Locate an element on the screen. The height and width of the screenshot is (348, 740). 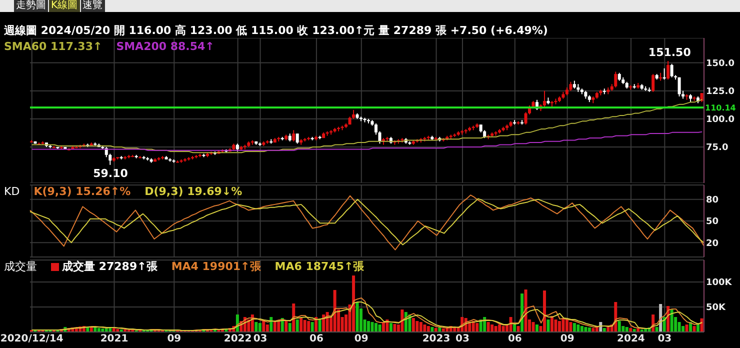
y-tick-label: 20 is located at coordinates (712, 243).